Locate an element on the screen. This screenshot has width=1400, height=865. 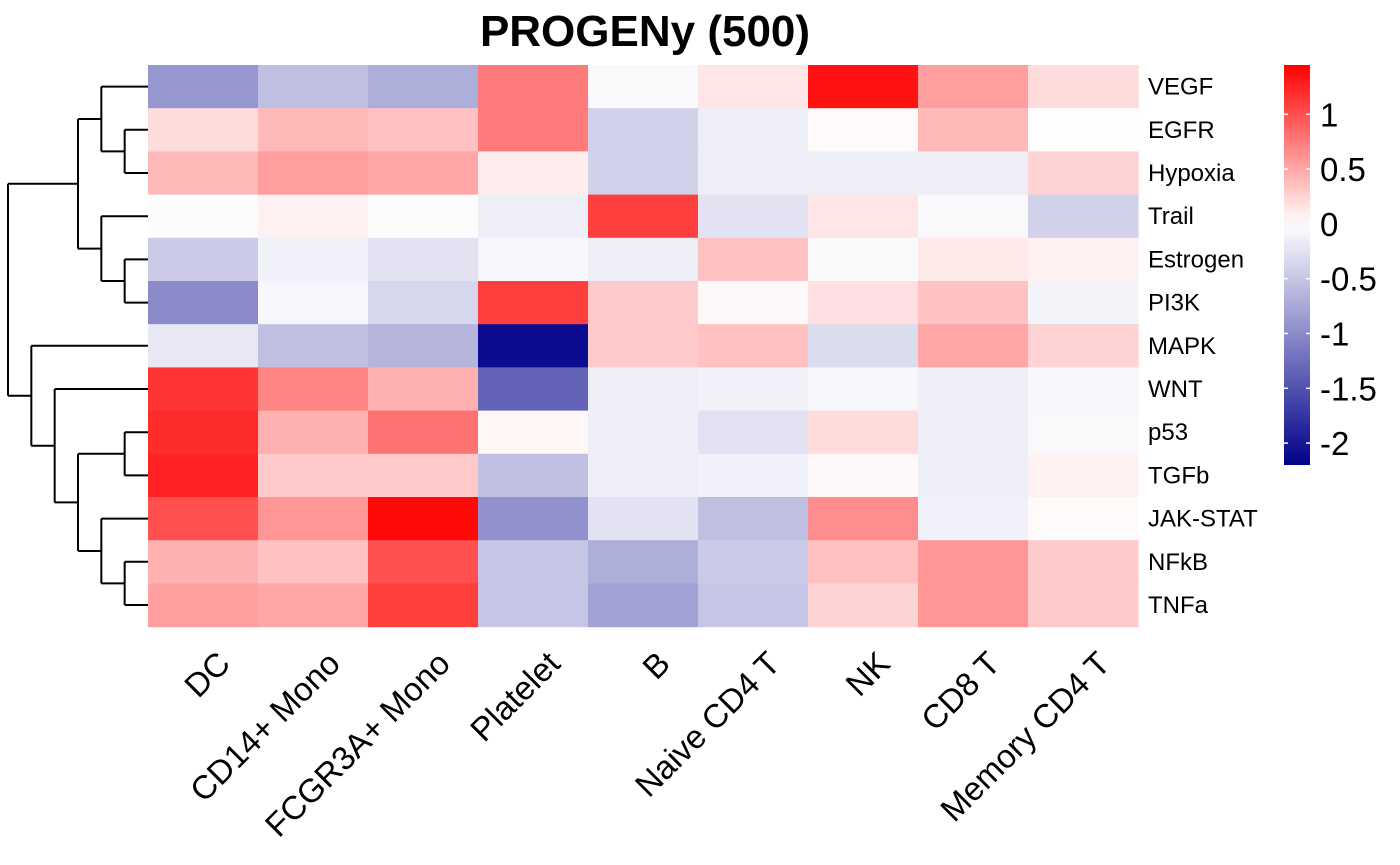
row-label: MAPK is located at coordinates (1182, 346).